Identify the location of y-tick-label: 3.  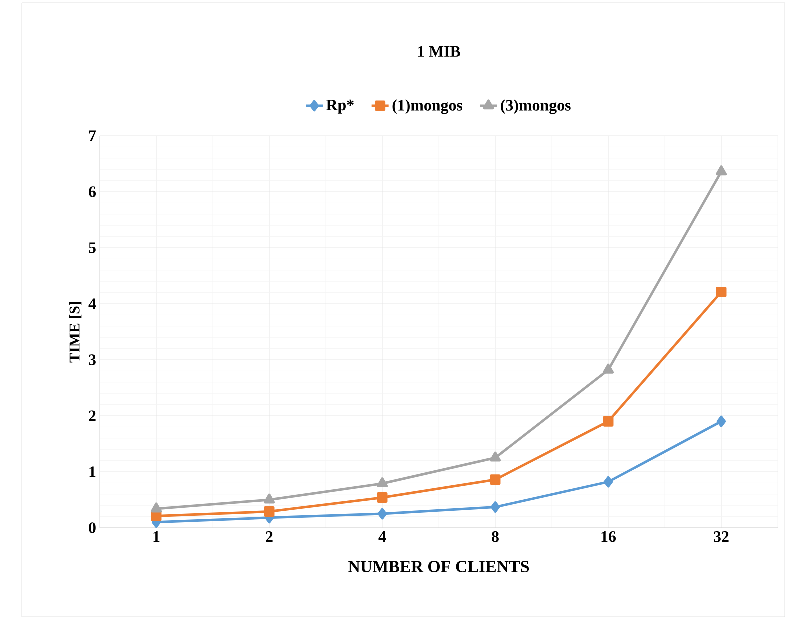
(92, 360).